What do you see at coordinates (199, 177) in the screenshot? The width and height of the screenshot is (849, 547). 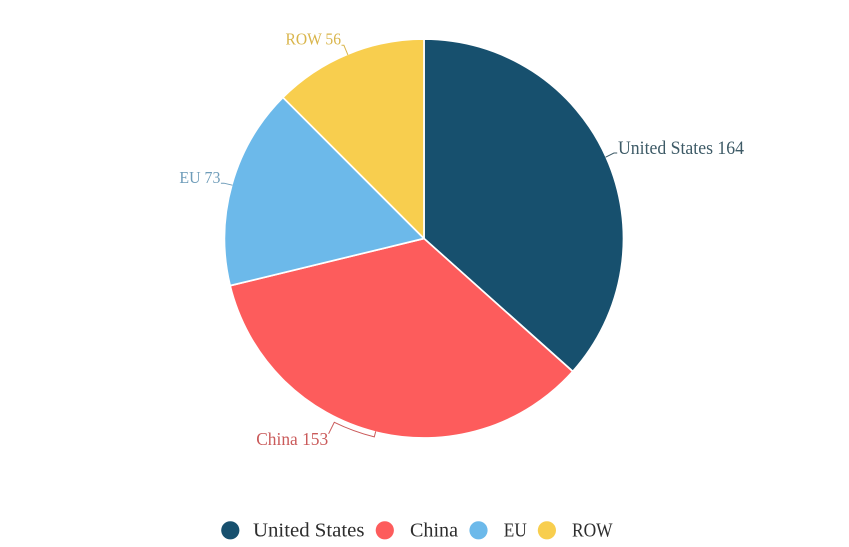 I see `svg-text: EU 73` at bounding box center [199, 177].